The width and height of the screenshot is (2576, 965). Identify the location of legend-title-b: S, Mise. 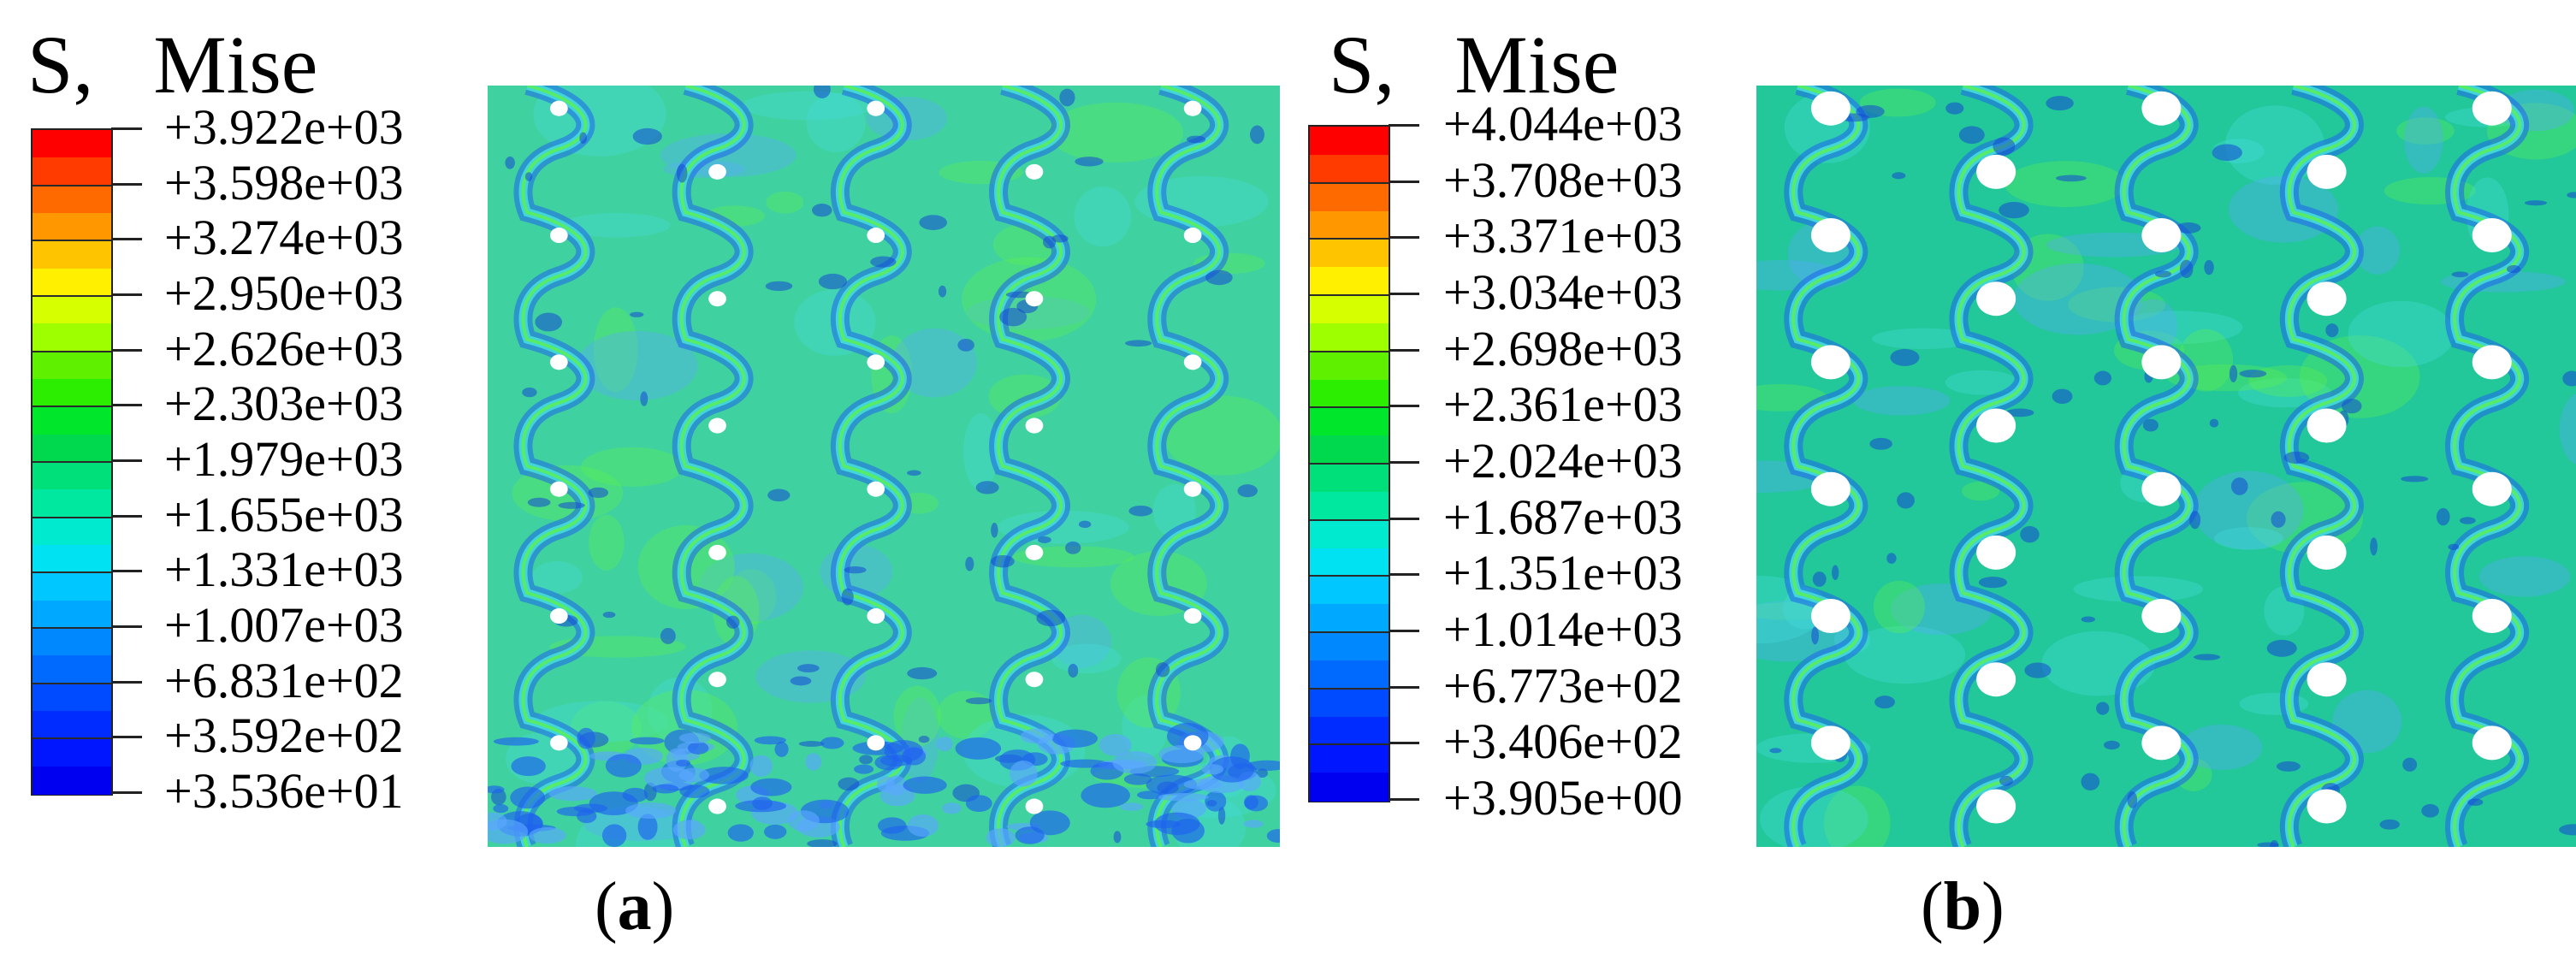
(1474, 65).